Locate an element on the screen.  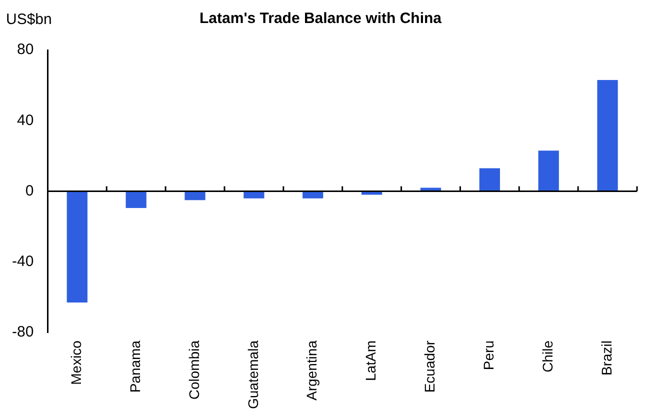
y-tick-label: -40 is located at coordinates (23, 261).